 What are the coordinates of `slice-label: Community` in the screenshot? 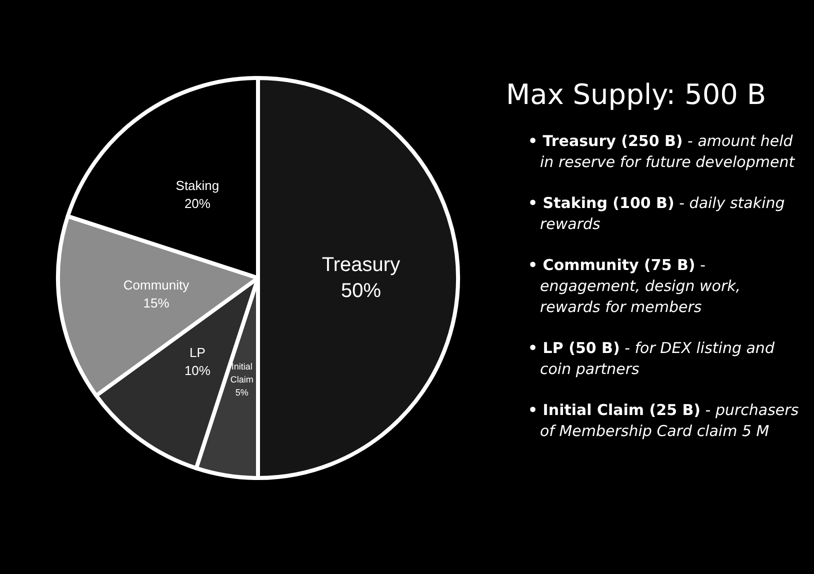 It's located at (156, 285).